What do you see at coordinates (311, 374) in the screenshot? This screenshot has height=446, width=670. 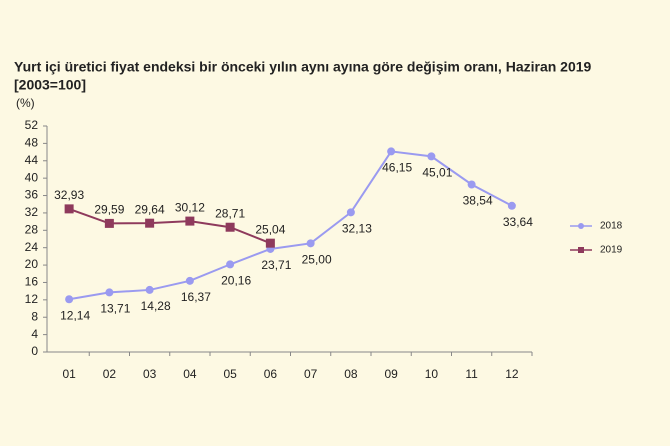 I see `x-tick-label: 07` at bounding box center [311, 374].